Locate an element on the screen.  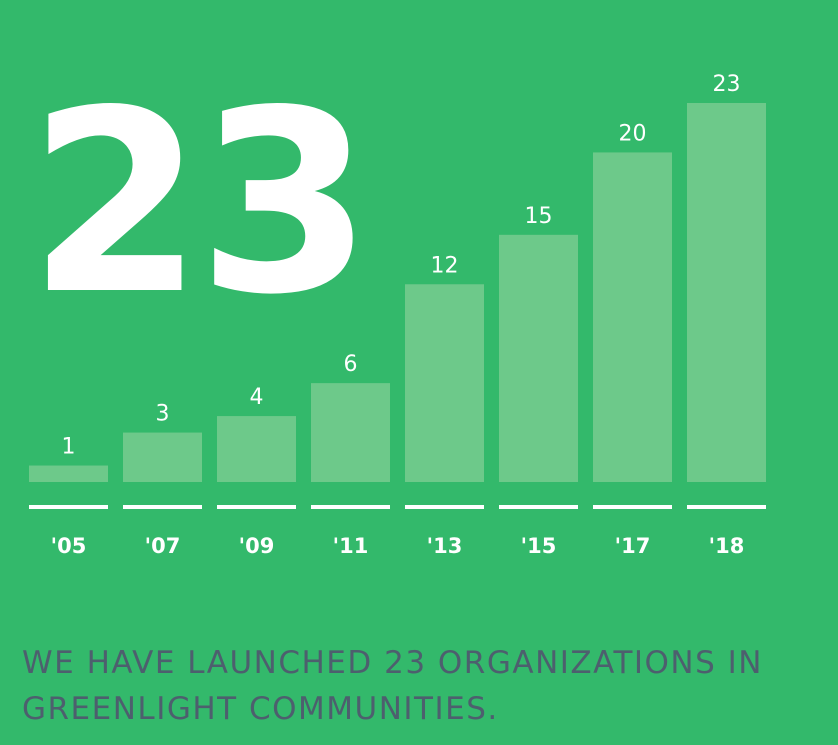
category-label: '13 is located at coordinates (445, 546).